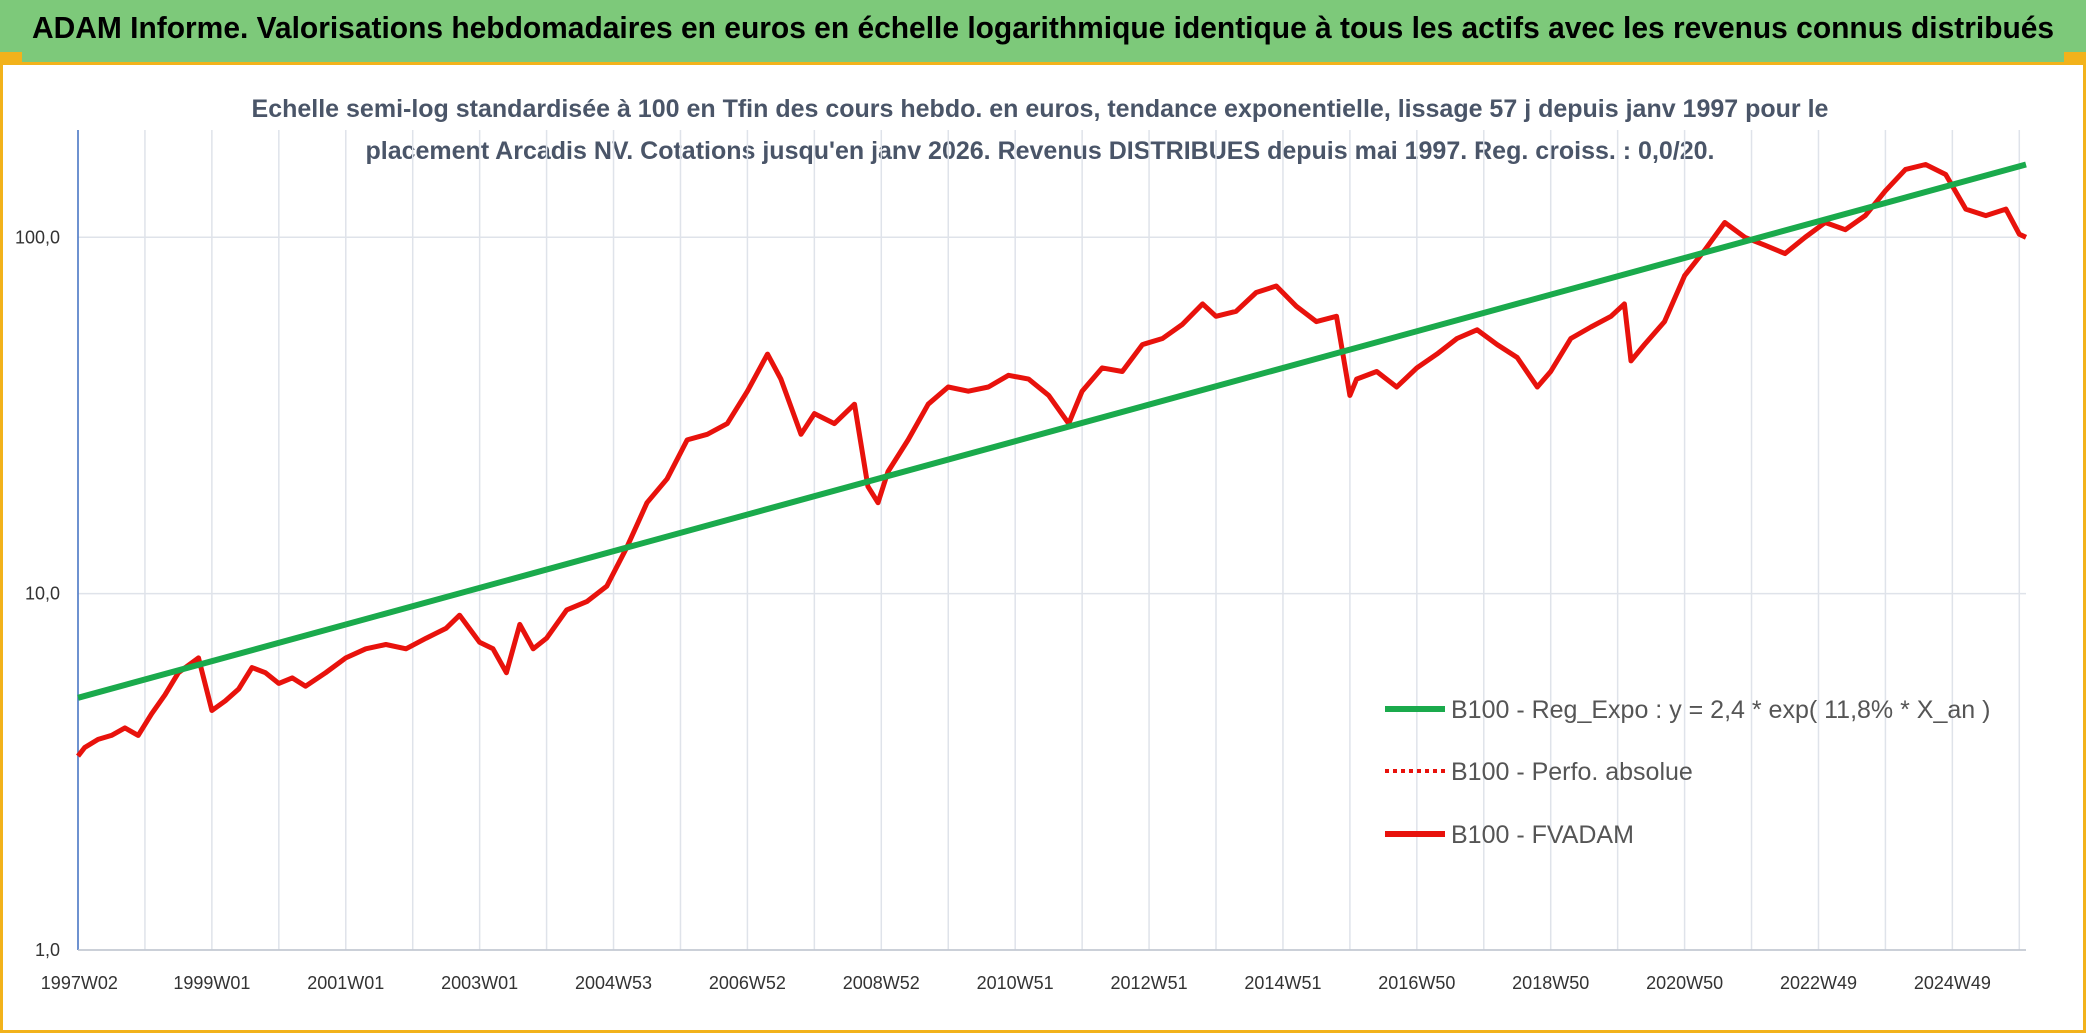  I want to click on header-accent-right, so click(2075, 57).